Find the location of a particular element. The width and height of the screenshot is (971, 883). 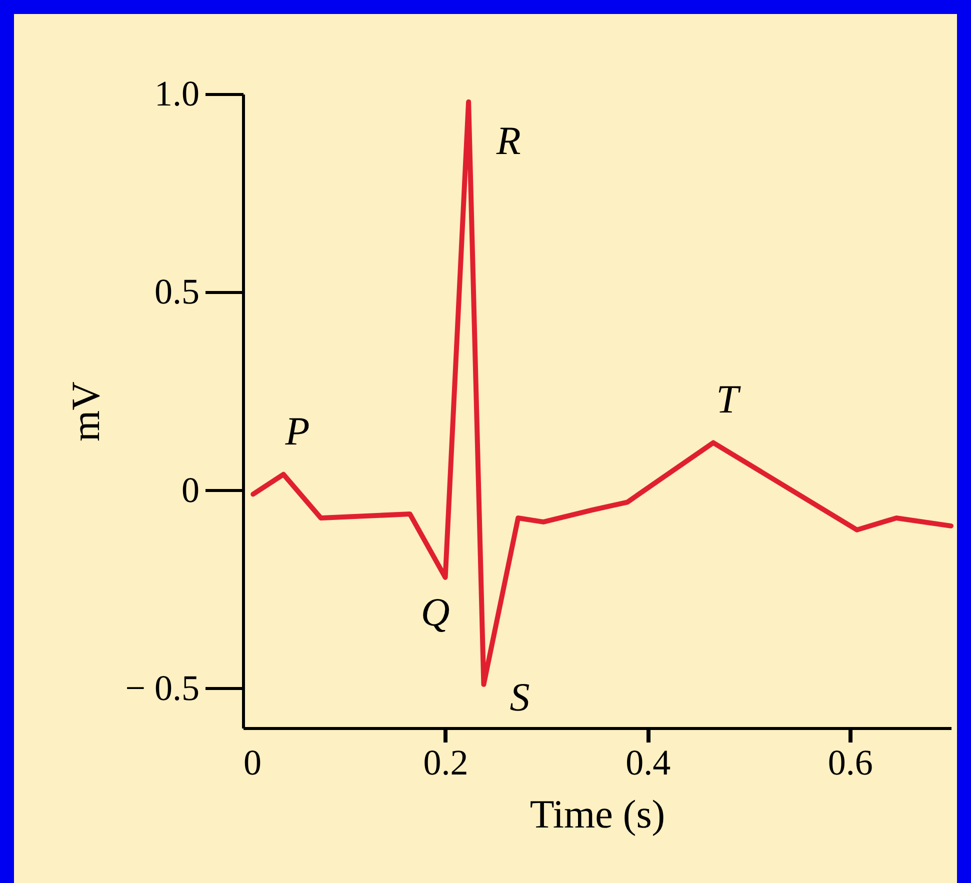

x-tick-label: 0.4 is located at coordinates (648, 762).